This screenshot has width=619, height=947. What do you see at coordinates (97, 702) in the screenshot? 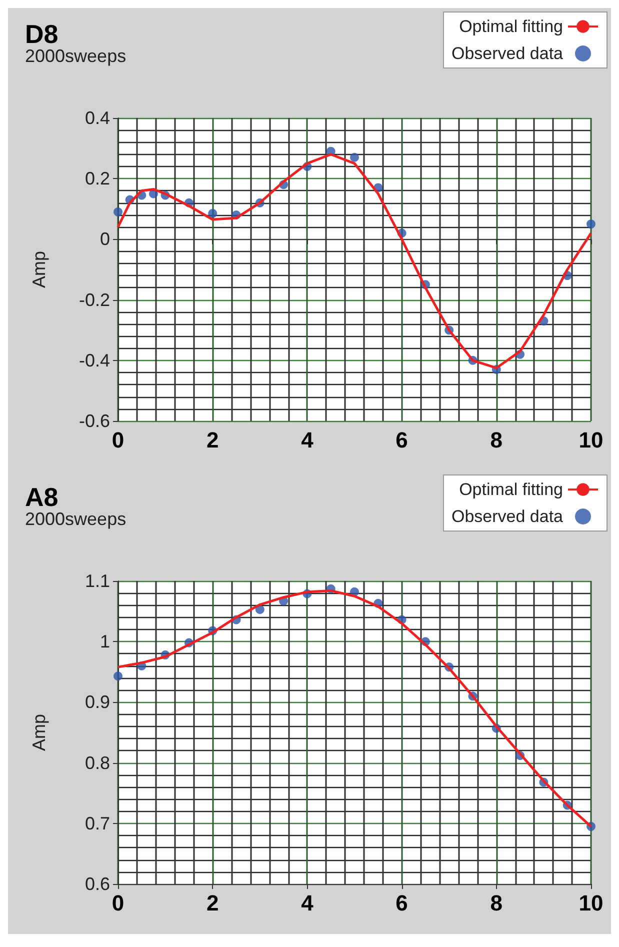
I see `y-tick-label: 0.9` at bounding box center [97, 702].